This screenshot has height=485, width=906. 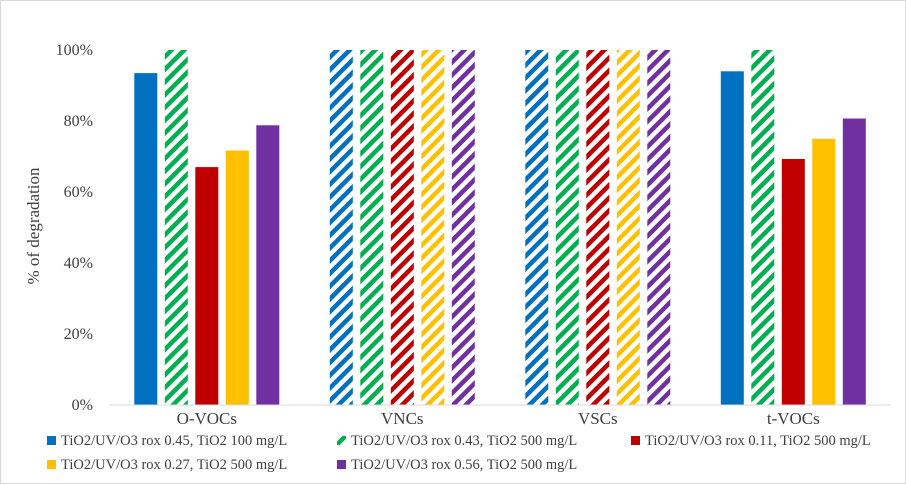 What do you see at coordinates (174, 465) in the screenshot?
I see `legend-label: TiO2/UV/O3 rox 0.27, TiO2 500 mg/L` at bounding box center [174, 465].